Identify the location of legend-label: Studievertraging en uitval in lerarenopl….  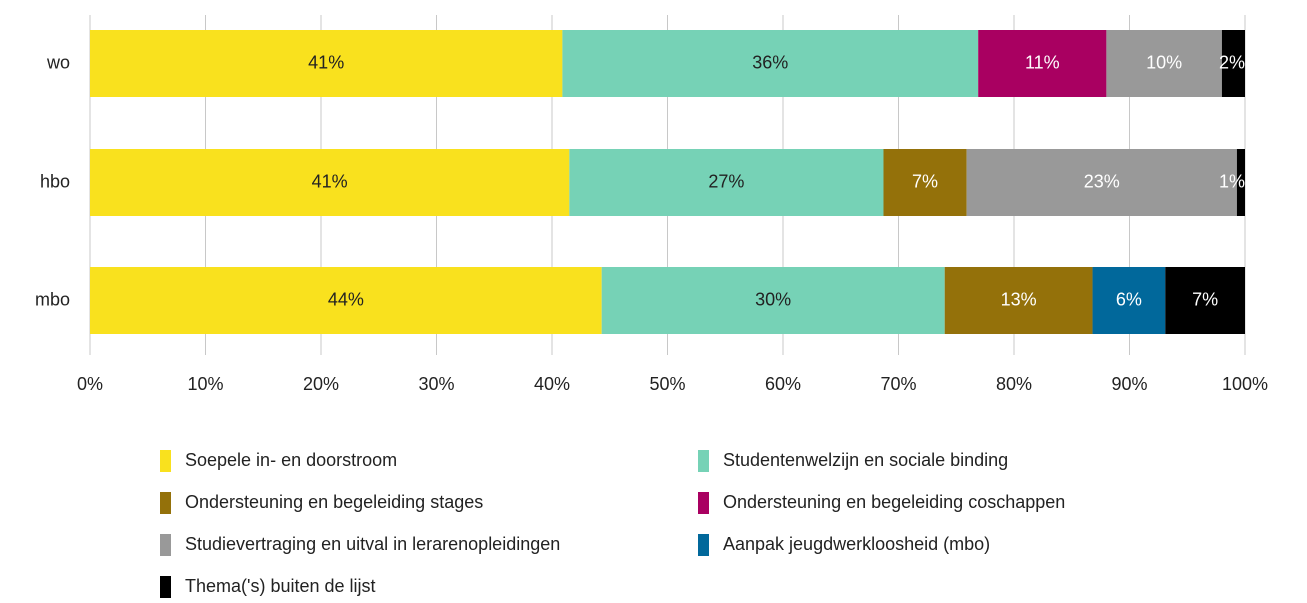
(372, 544).